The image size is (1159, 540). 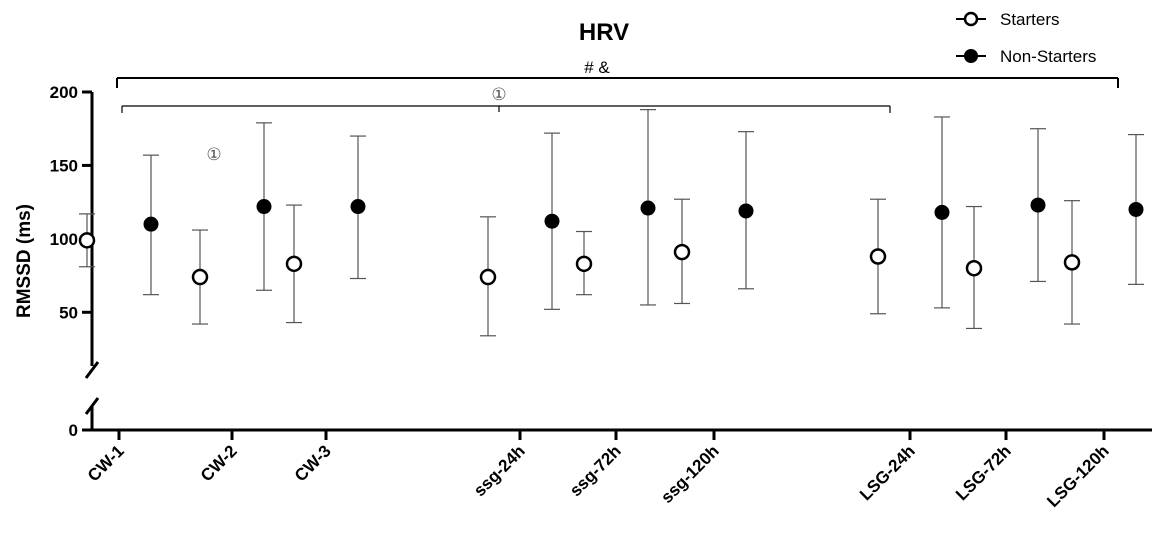 What do you see at coordinates (106, 463) in the screenshot?
I see `x-tick-label: CW-1` at bounding box center [106, 463].